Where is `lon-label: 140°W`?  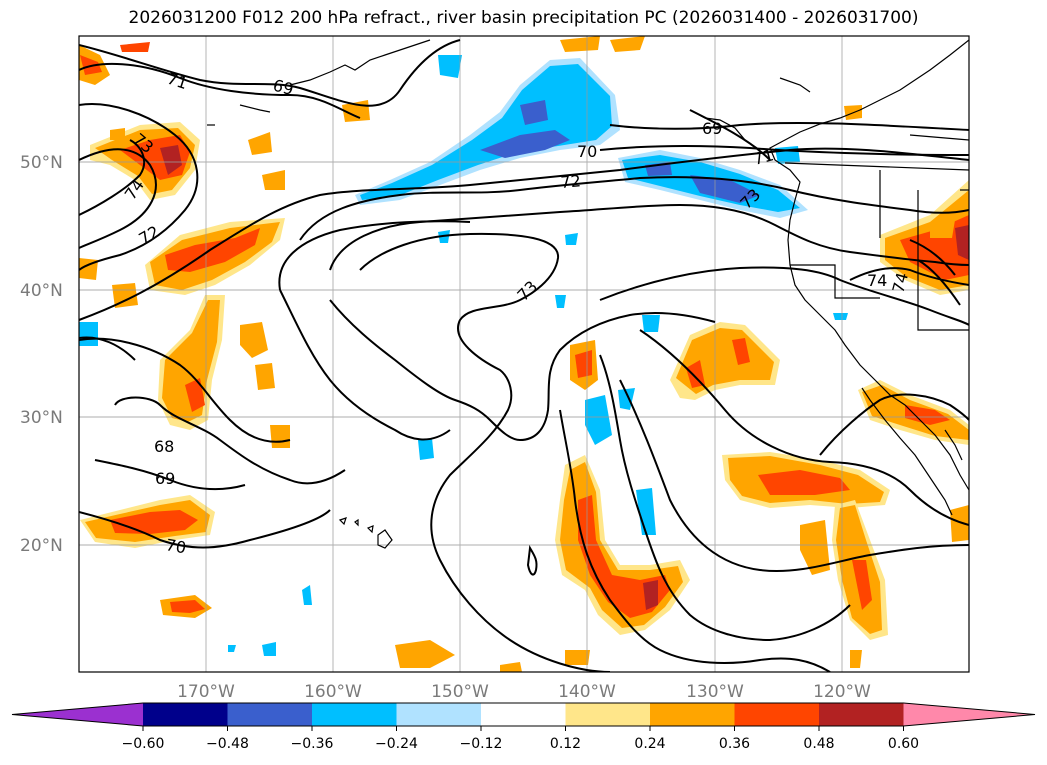
lon-label: 140°W is located at coordinates (587, 692).